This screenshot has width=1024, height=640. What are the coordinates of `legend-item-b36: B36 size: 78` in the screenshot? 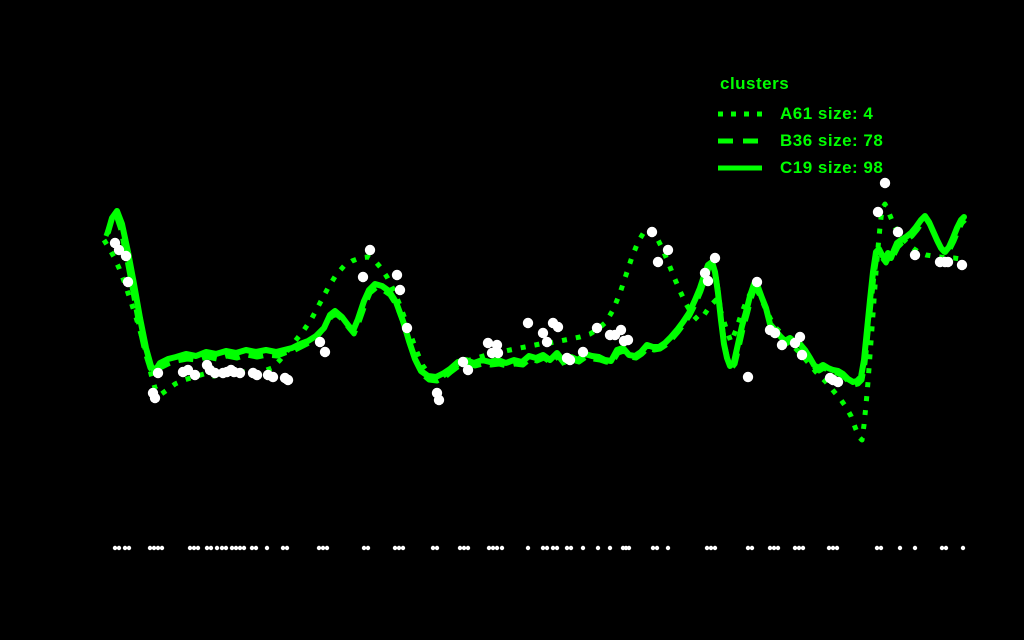 It's located at (799, 140).